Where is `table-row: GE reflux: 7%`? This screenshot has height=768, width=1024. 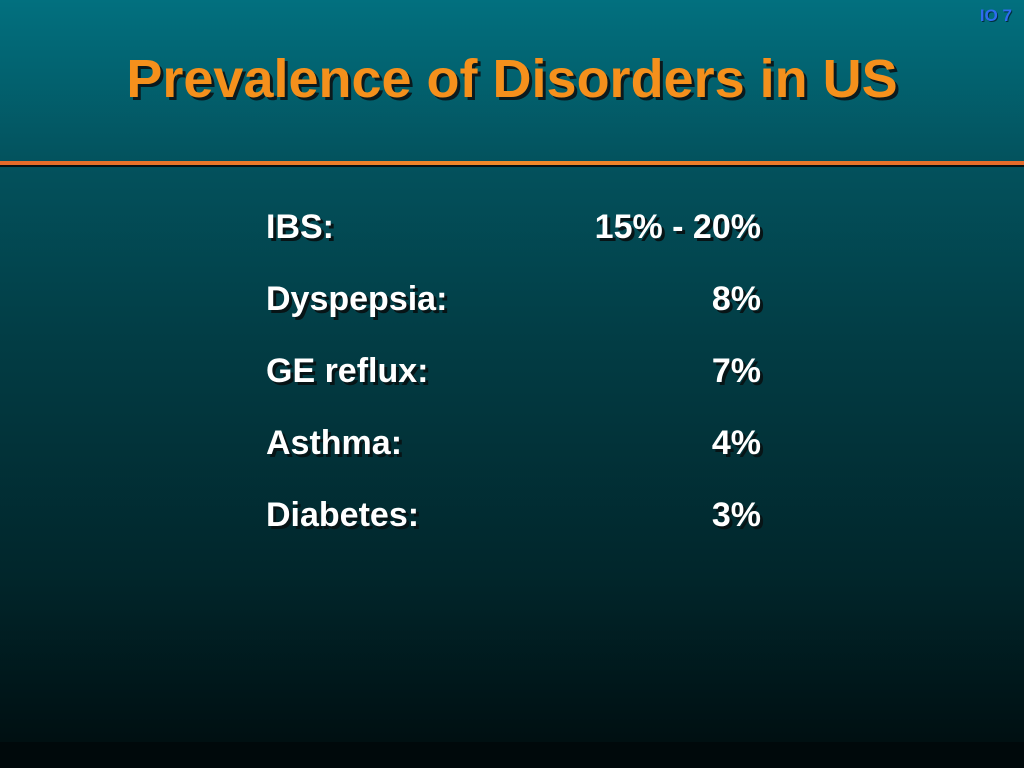
table-row: GE reflux: 7% is located at coordinates (513, 383).